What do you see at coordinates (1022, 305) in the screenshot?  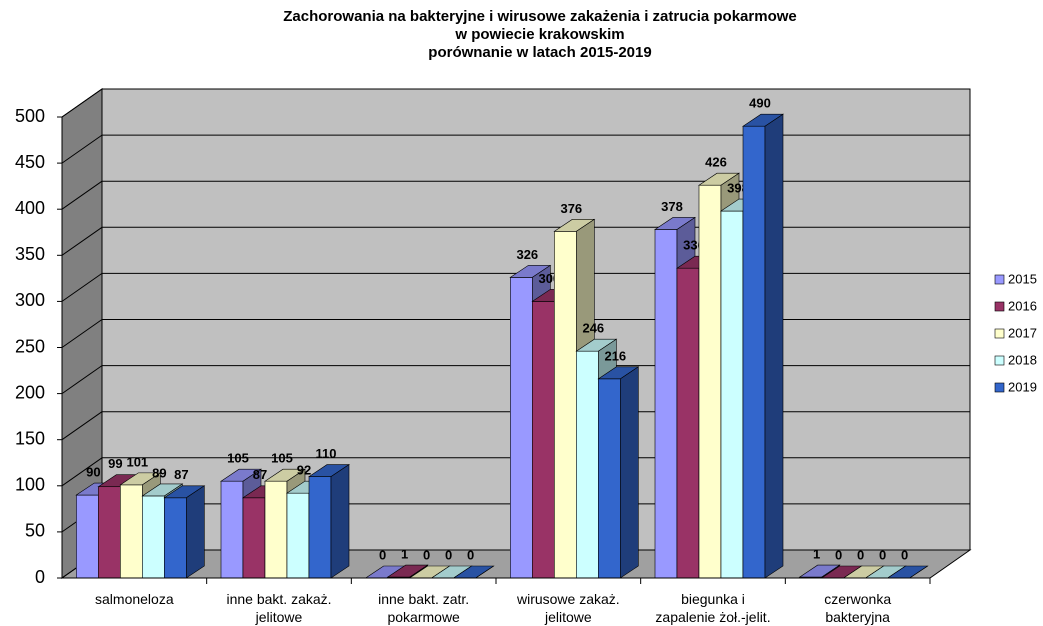 I see `legend-label: 2016` at bounding box center [1022, 305].